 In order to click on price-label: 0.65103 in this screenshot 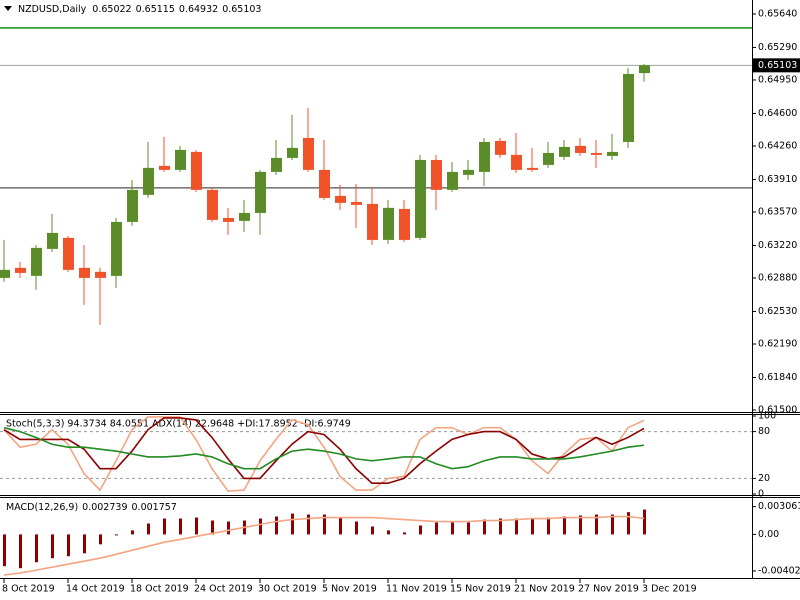, I will do `click(777, 65)`.